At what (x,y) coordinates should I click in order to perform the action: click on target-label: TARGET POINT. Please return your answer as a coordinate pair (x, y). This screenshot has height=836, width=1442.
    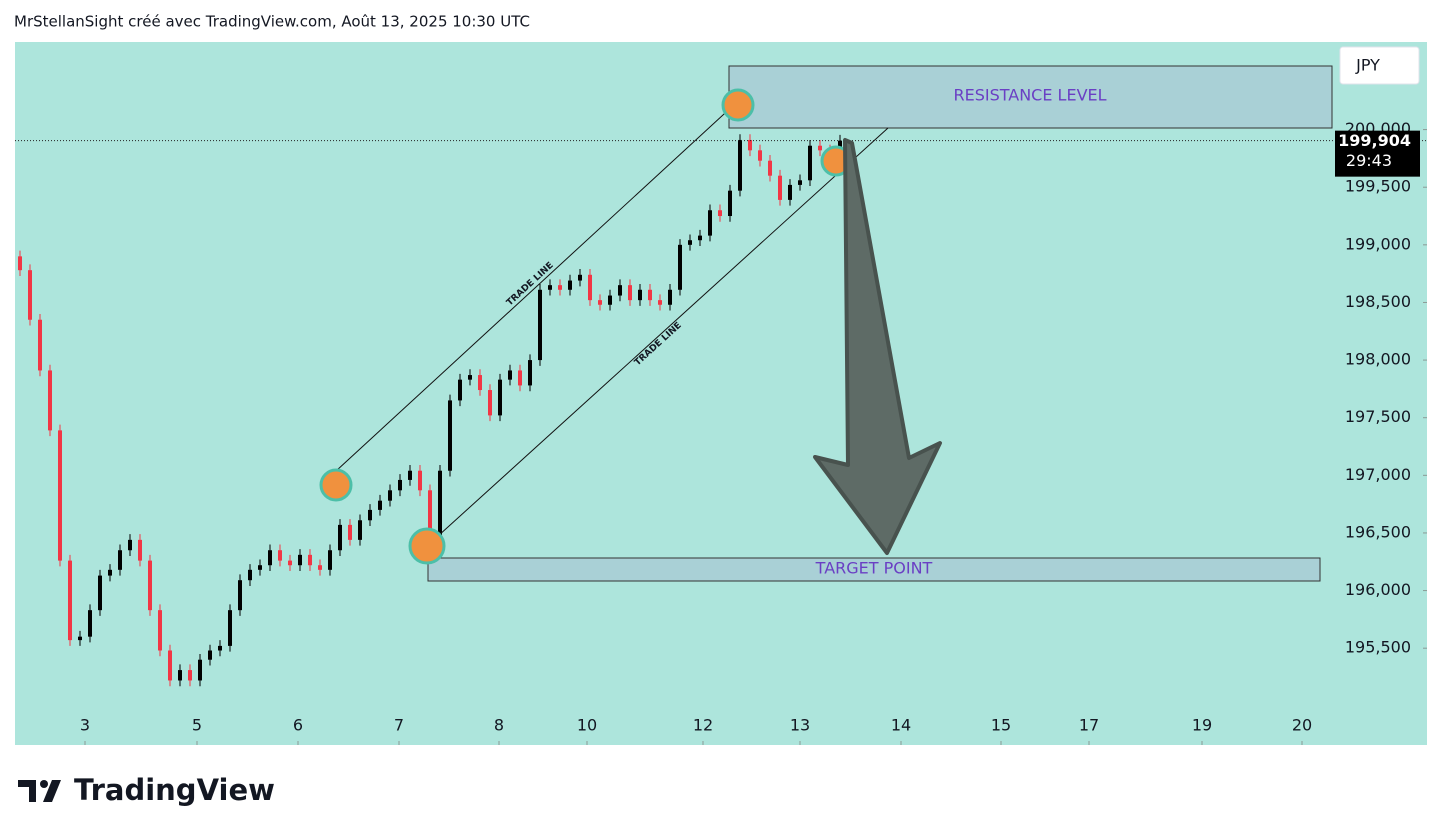
    Looking at the image, I should click on (874, 568).